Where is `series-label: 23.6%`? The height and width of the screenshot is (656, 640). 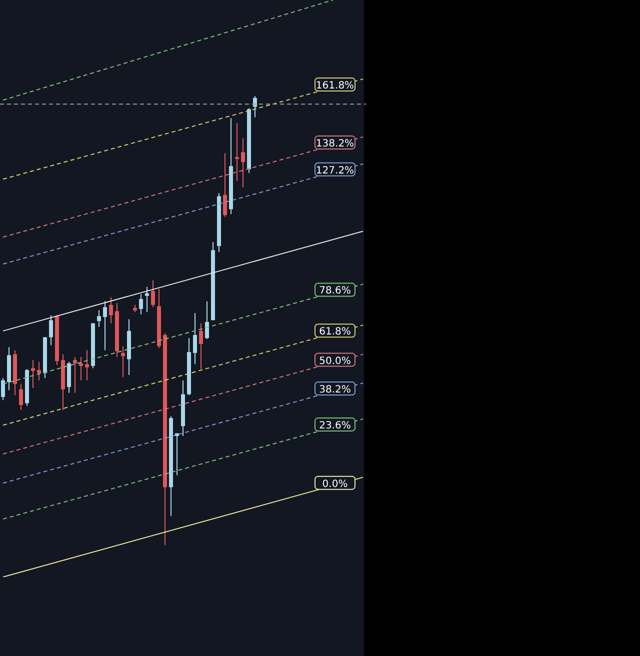 series-label: 23.6% is located at coordinates (335, 426).